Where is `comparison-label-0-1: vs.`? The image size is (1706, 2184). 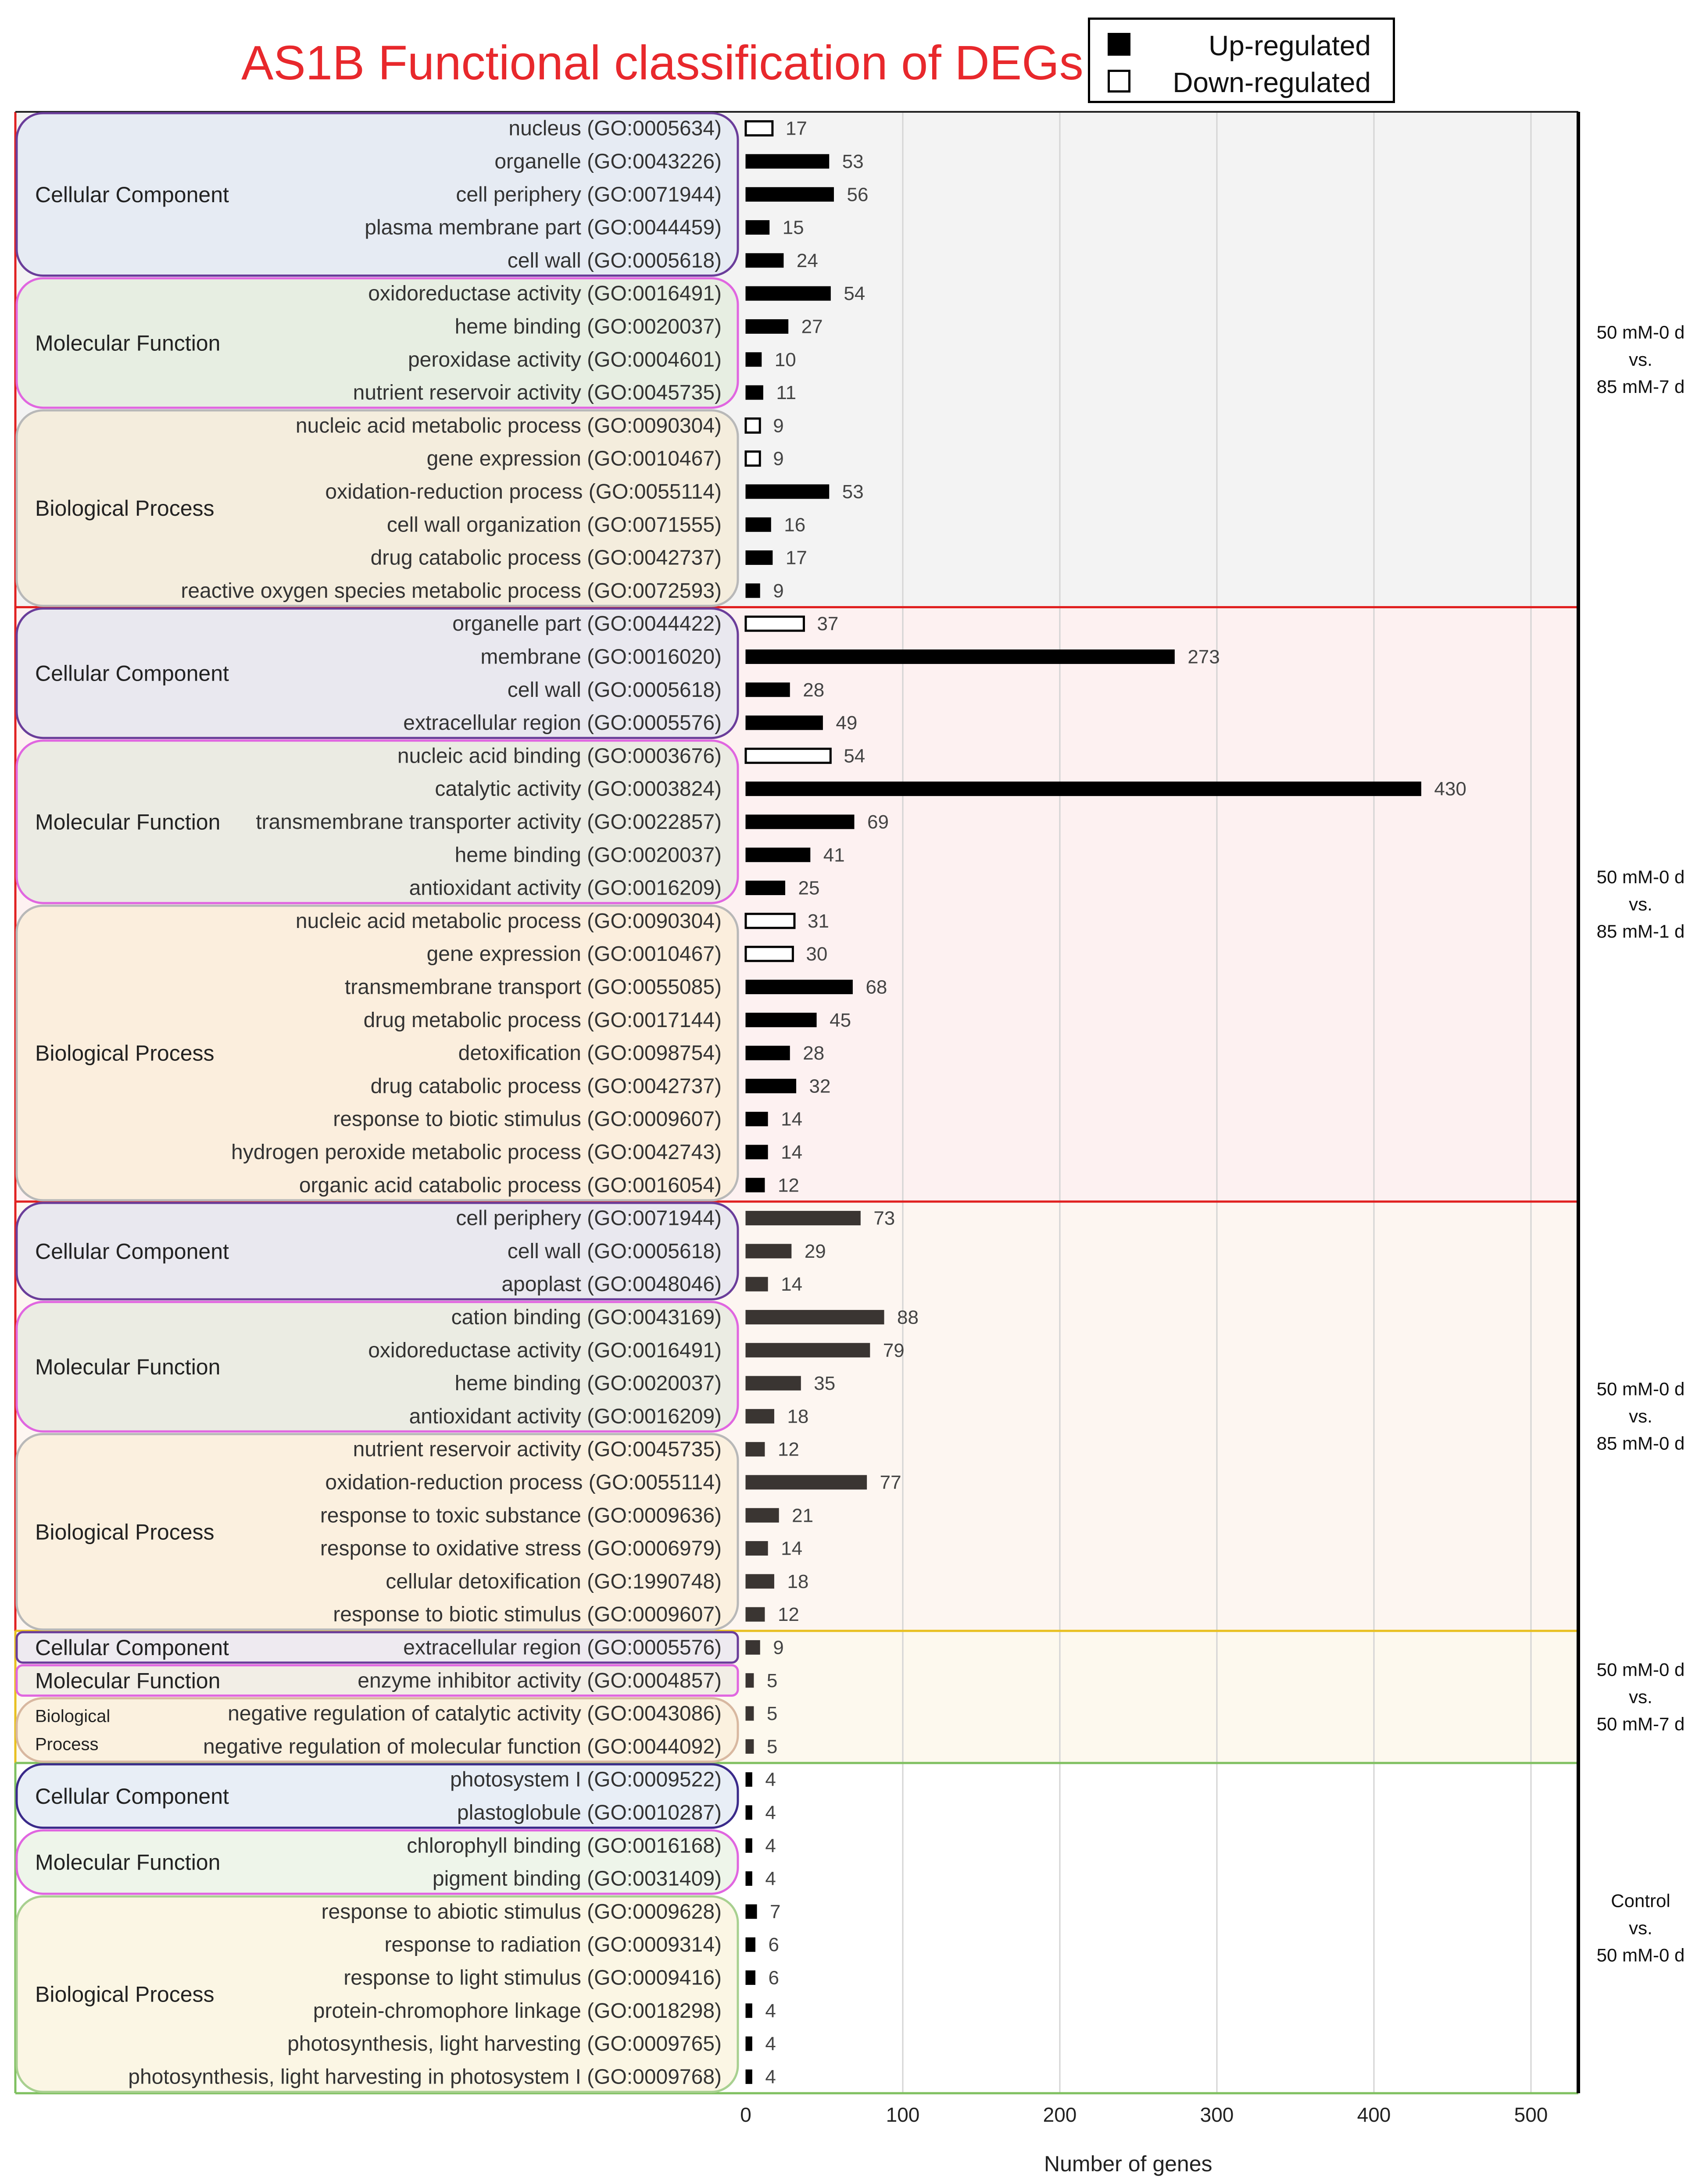
comparison-label-0-1: vs. is located at coordinates (1640, 359).